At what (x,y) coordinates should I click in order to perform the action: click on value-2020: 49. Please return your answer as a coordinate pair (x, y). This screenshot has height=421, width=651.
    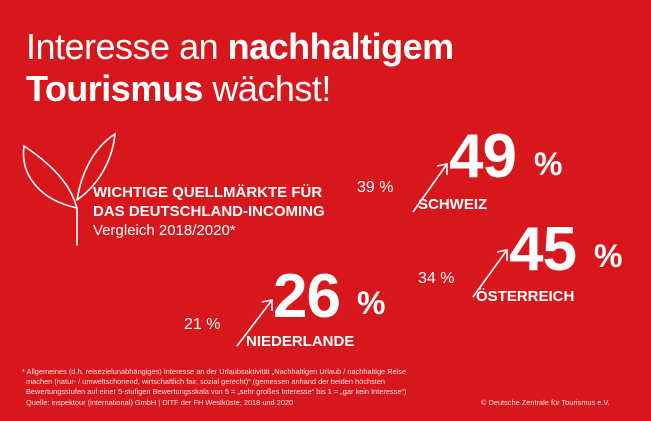
    Looking at the image, I should click on (483, 156).